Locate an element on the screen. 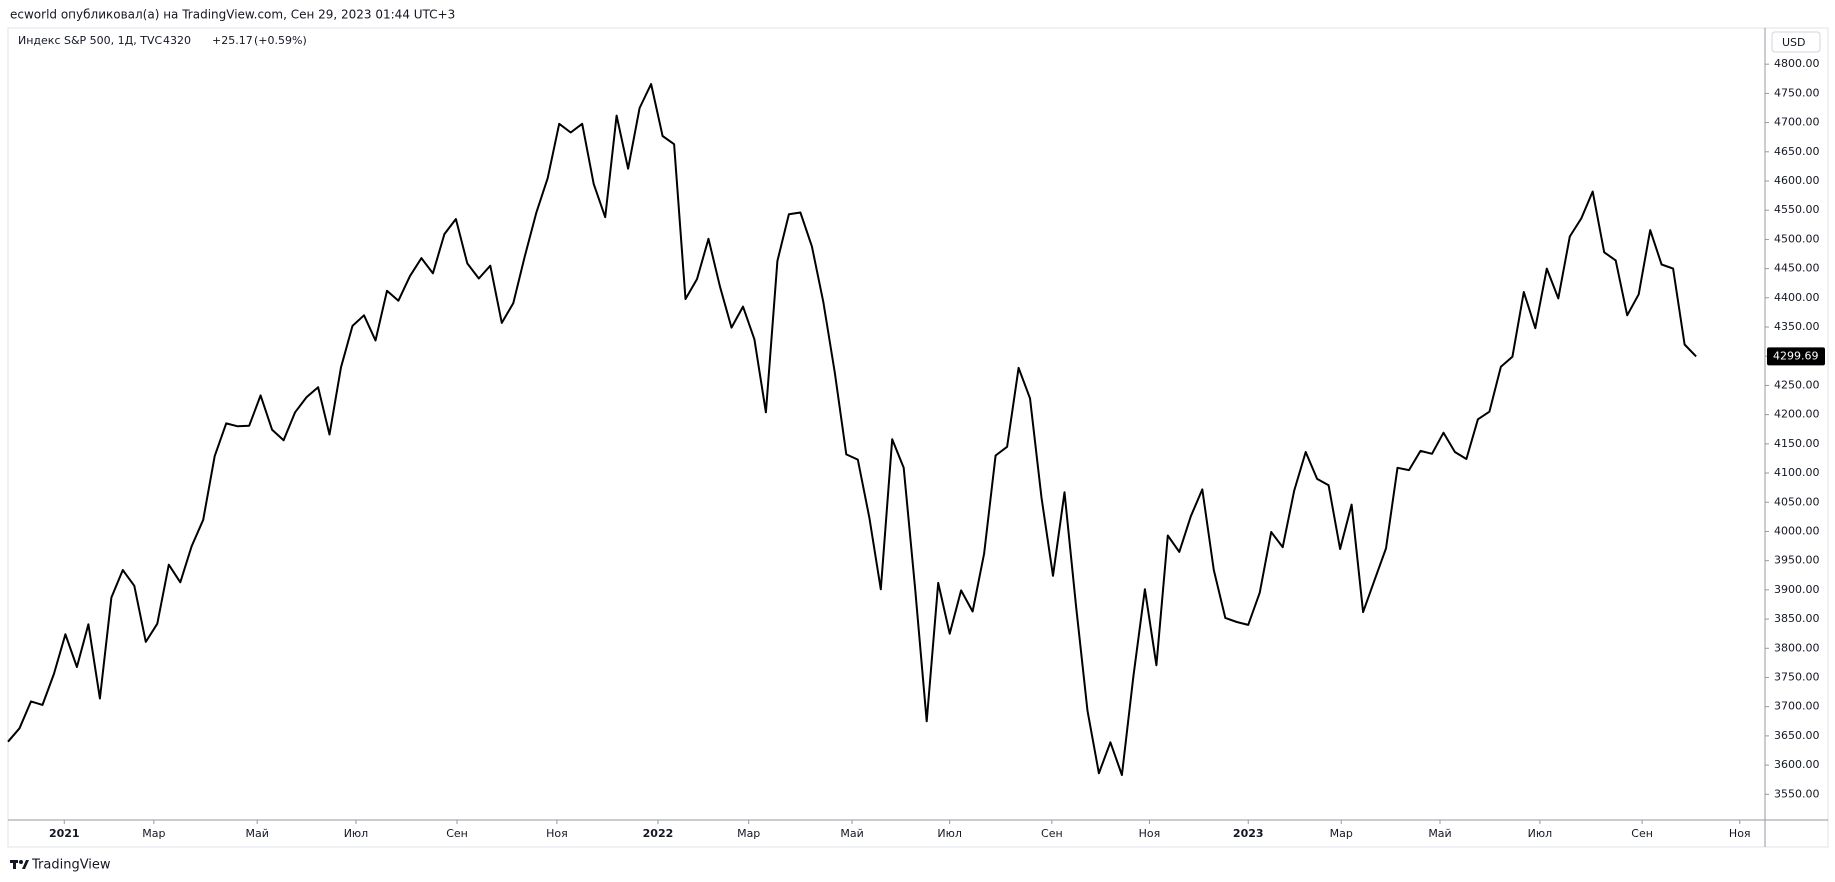 The image size is (1835, 882). price-change-pct: (+0.59%) is located at coordinates (280, 40).